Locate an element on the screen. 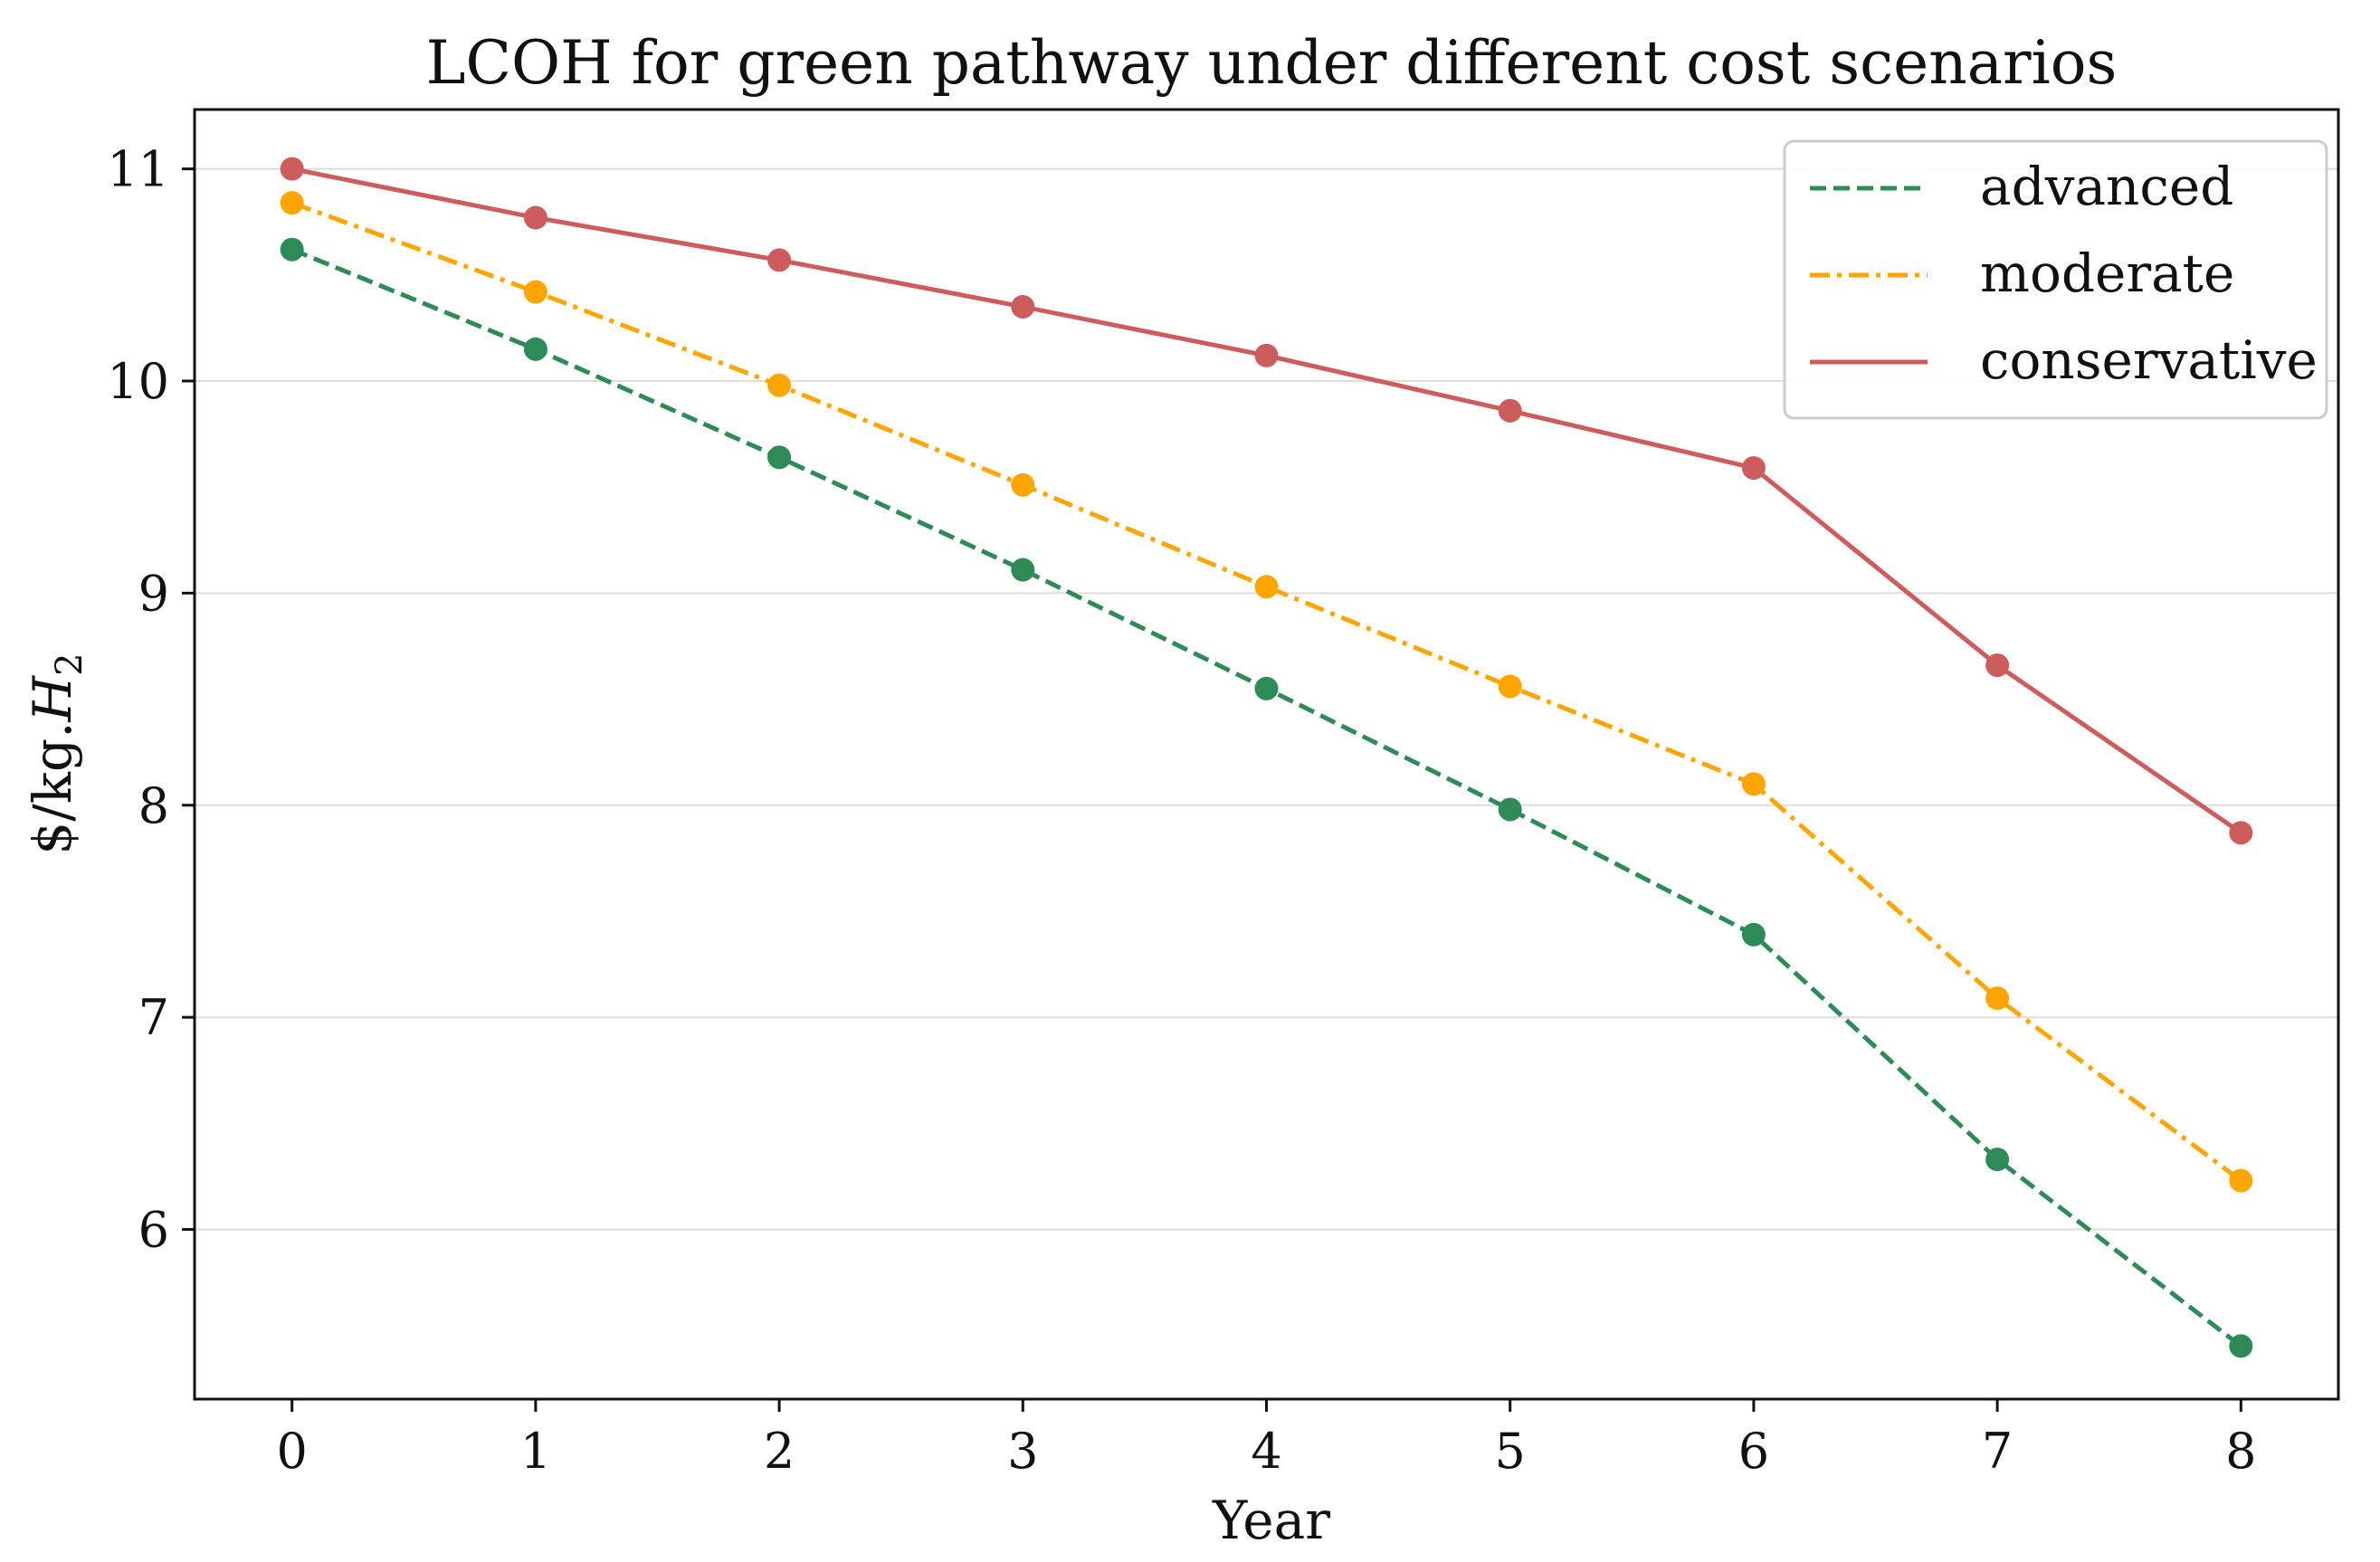  x-tick-label: 4 is located at coordinates (1266, 1451).